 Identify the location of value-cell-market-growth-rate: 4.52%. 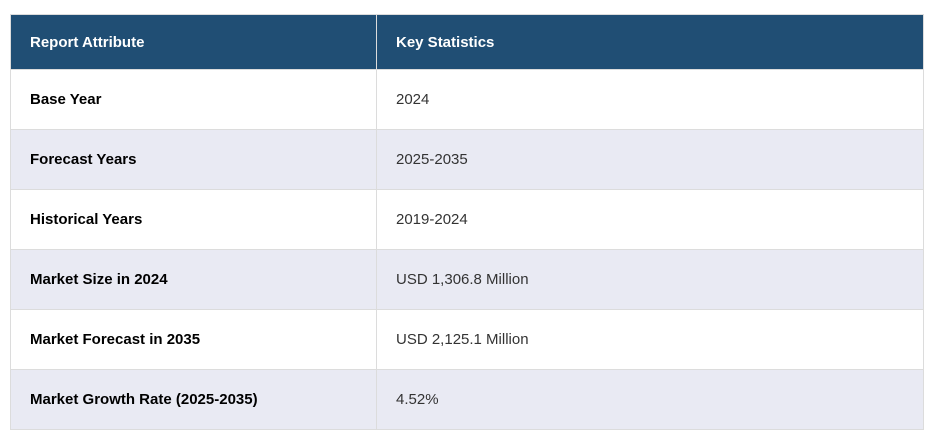
(650, 399).